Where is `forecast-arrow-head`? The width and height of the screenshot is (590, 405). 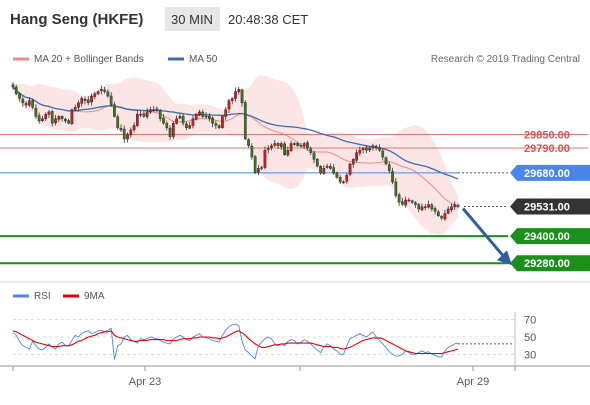
forecast-arrow-head is located at coordinates (504, 258).